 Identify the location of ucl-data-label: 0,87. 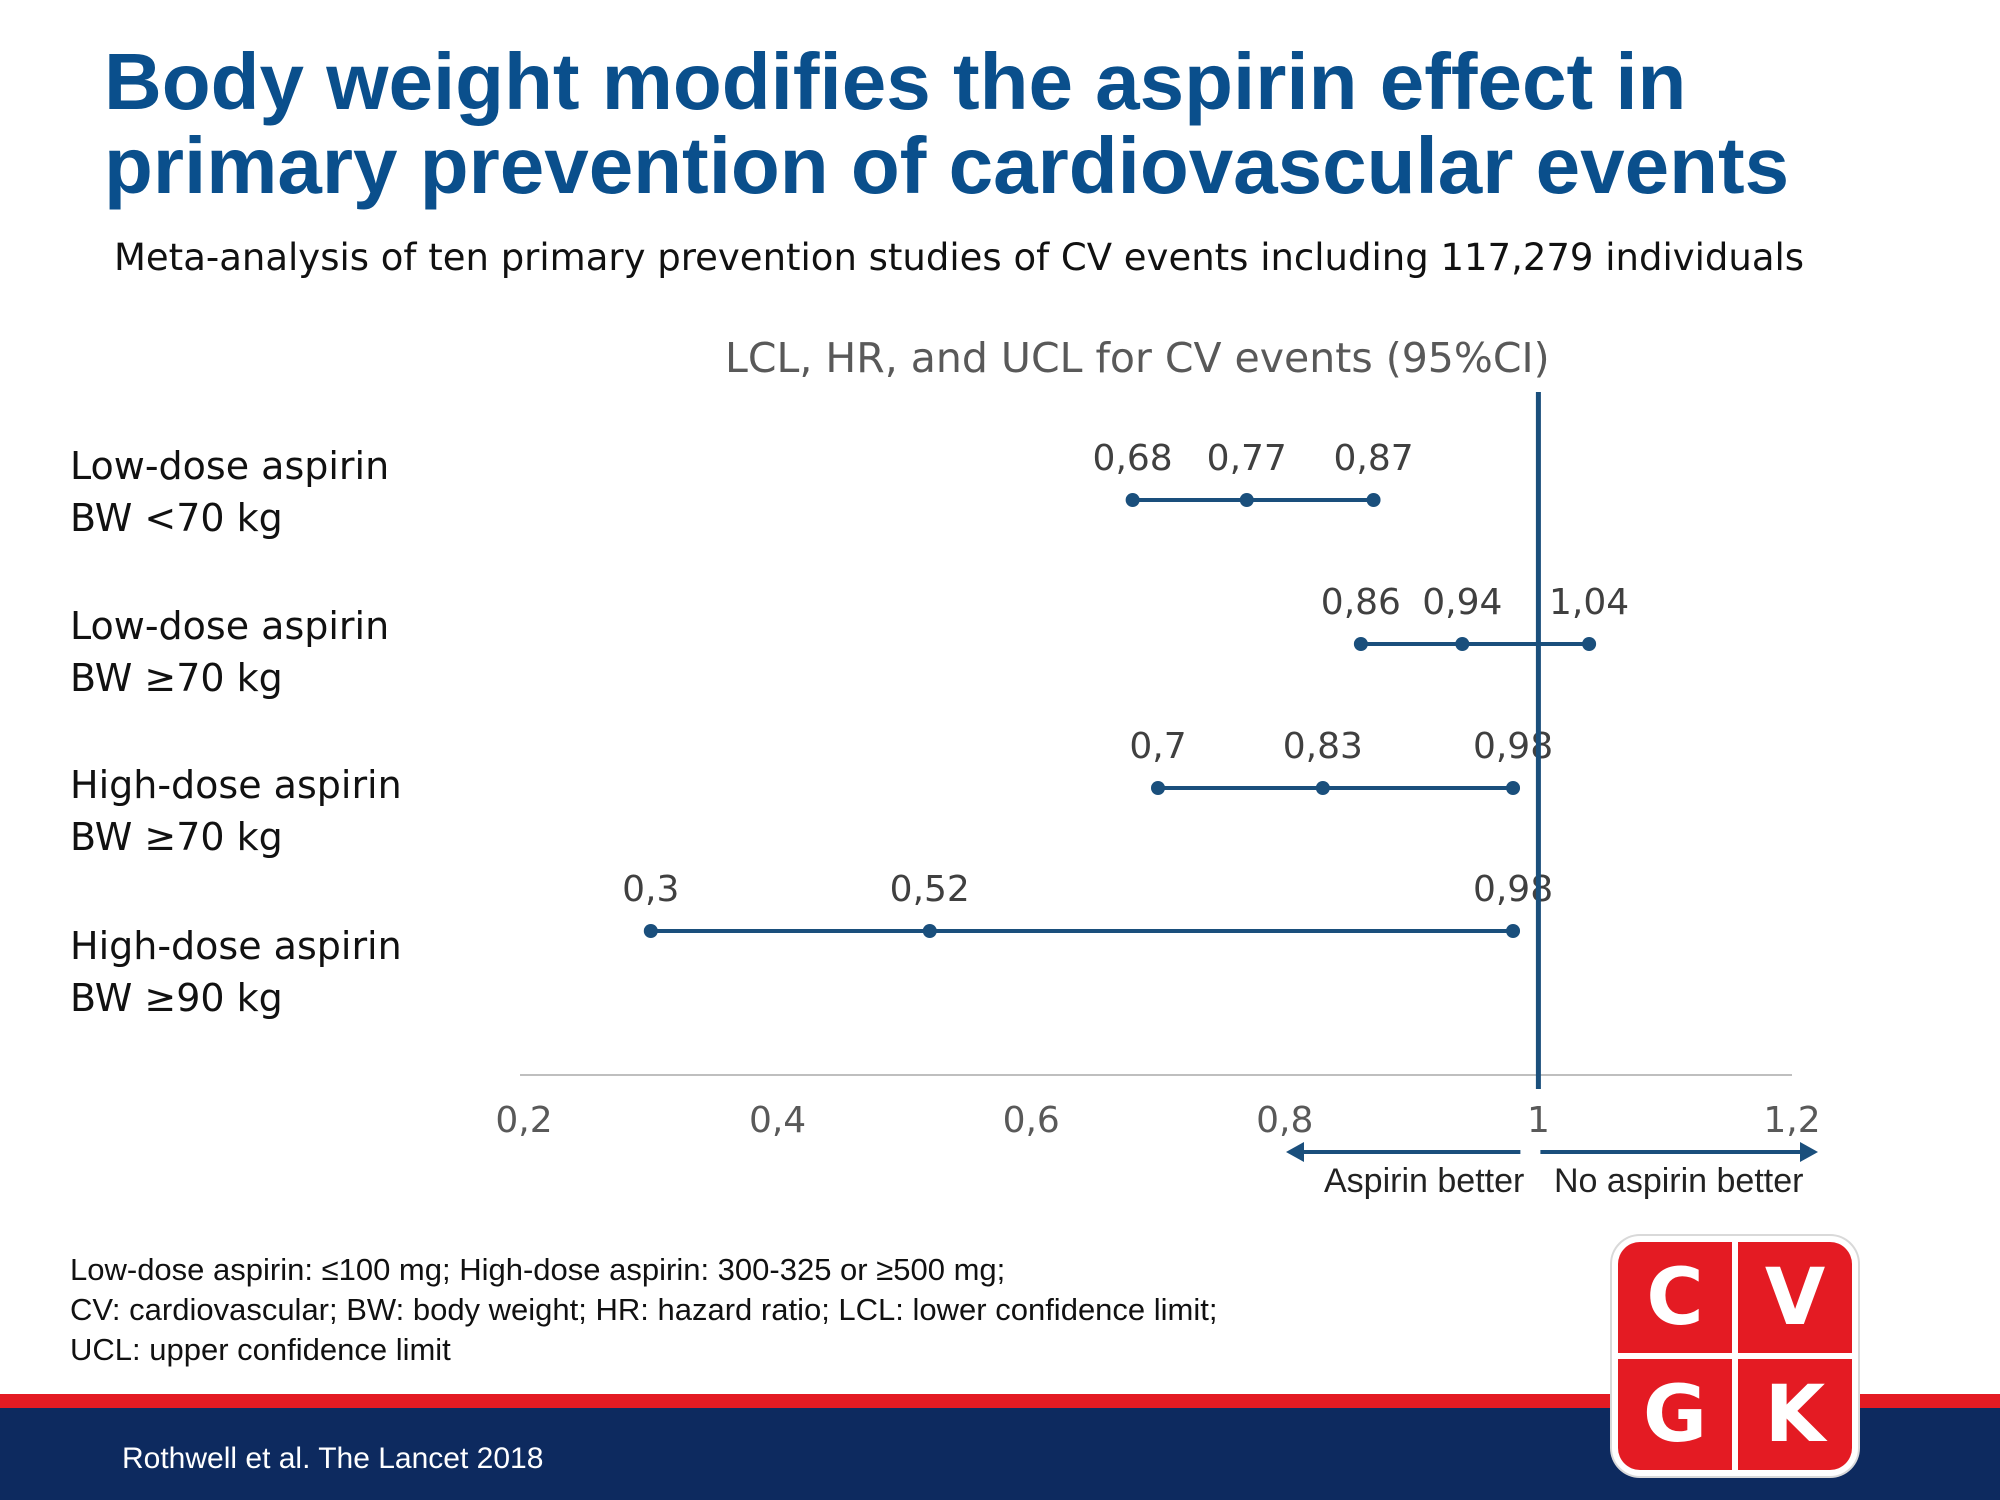
(1373, 458).